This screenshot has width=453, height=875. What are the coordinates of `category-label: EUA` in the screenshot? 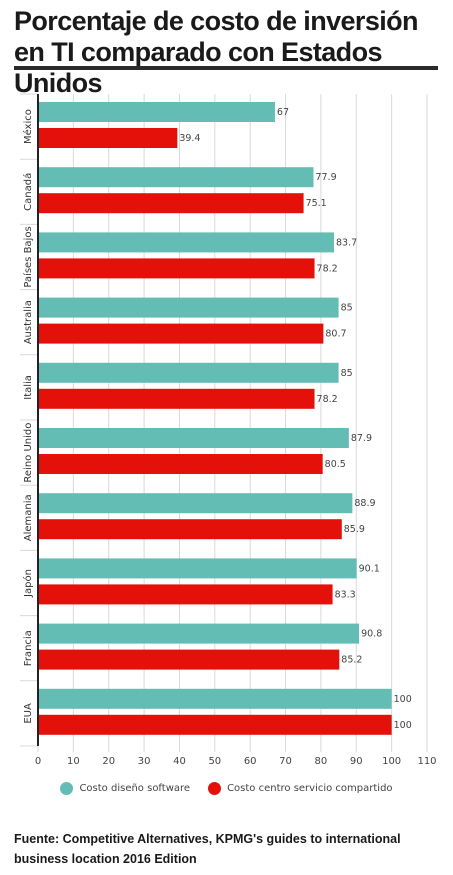 It's located at (28, 713).